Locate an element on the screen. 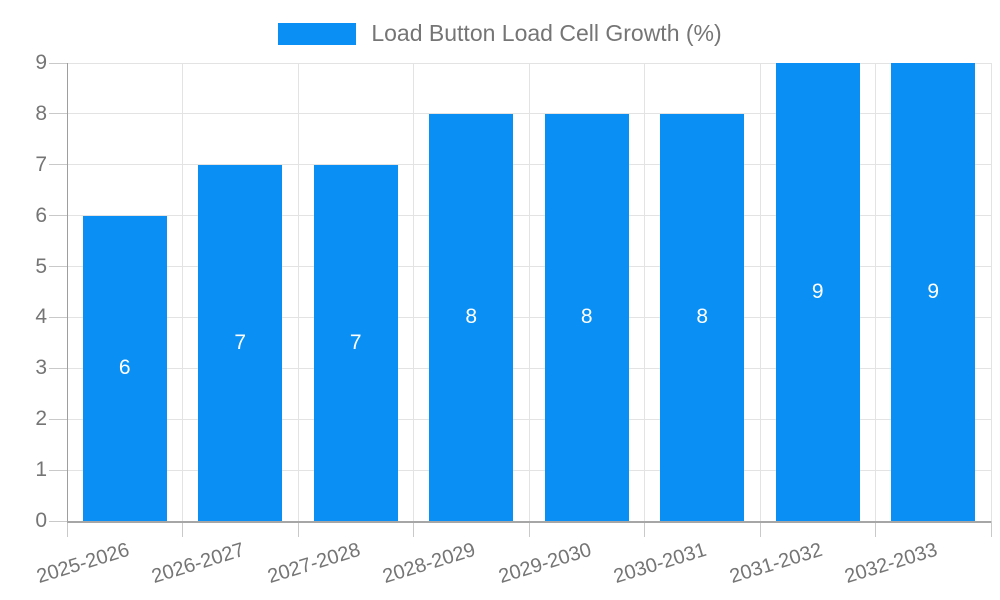 This screenshot has height=600, width=1000. y-axis-label: 8 is located at coordinates (41, 113).